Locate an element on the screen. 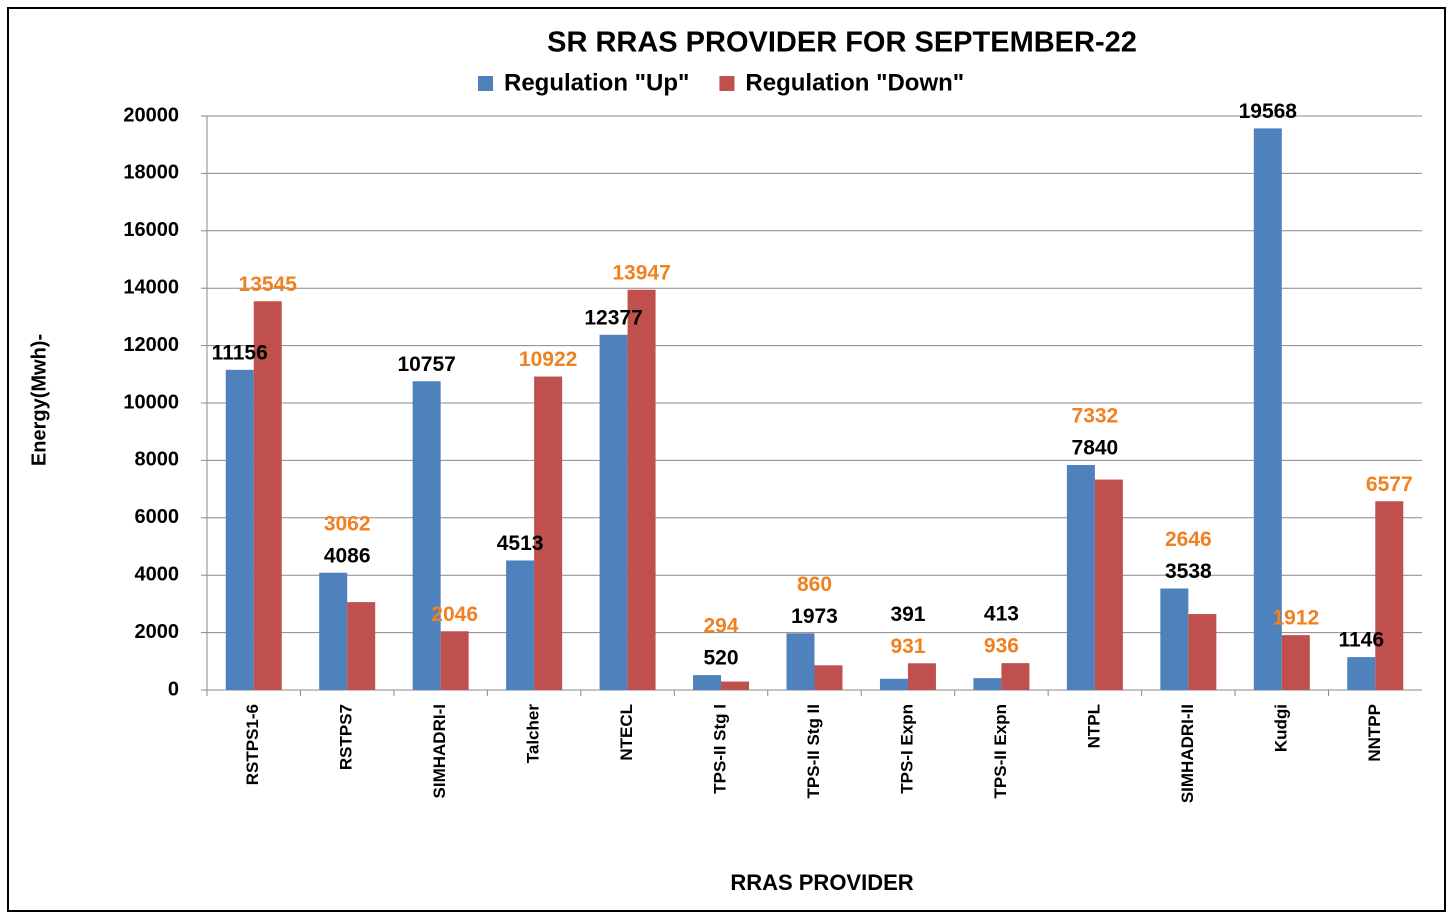 This screenshot has width=1453, height=915. x-tick-label: TPS-II Stg II is located at coordinates (813, 751).